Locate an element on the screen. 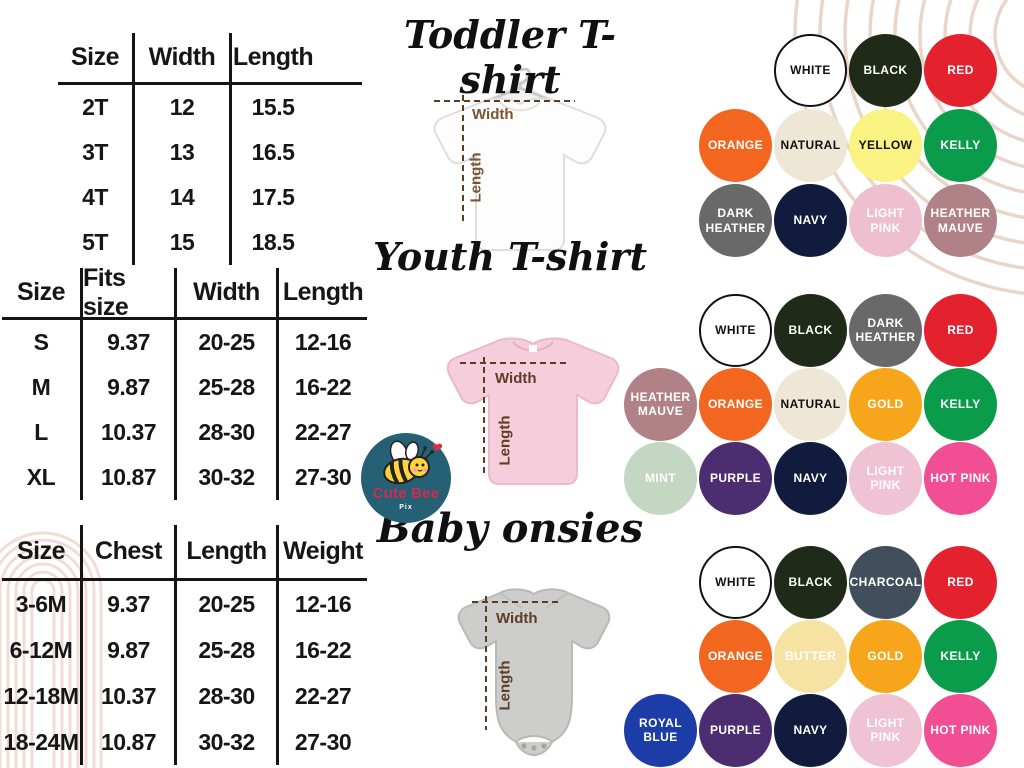  table-cell: 12 is located at coordinates (183, 107).